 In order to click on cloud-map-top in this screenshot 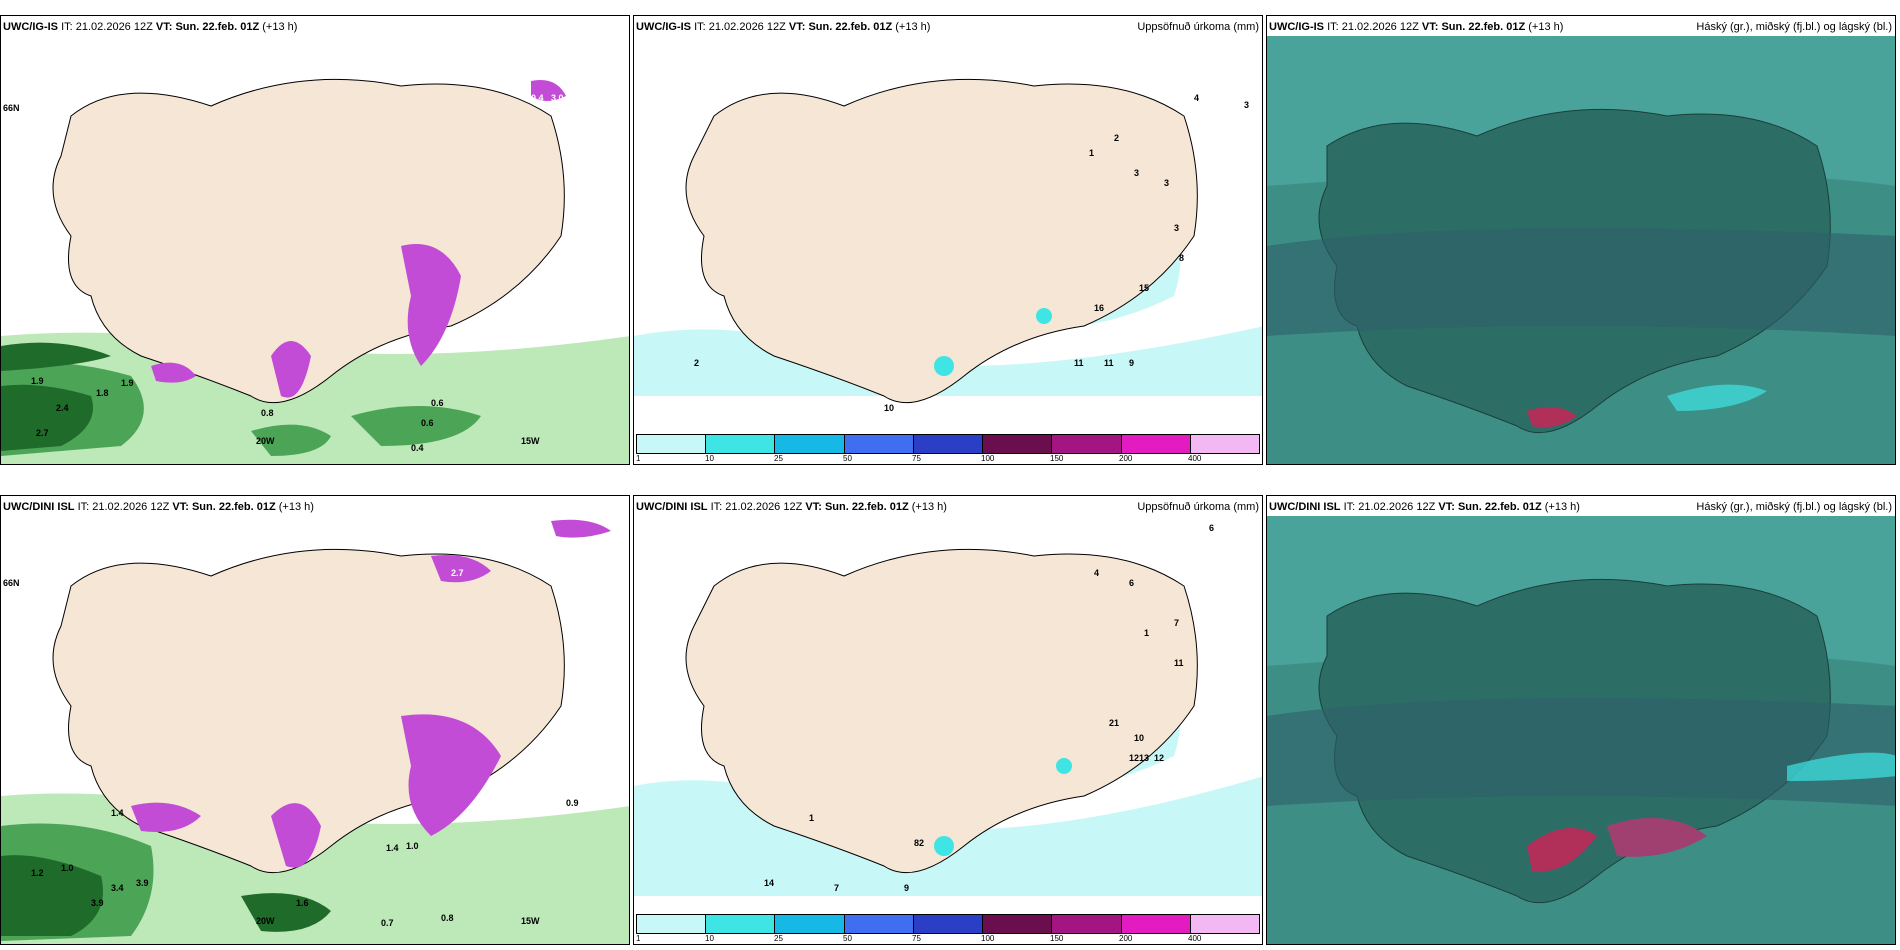, I will do `click(1581, 250)`.